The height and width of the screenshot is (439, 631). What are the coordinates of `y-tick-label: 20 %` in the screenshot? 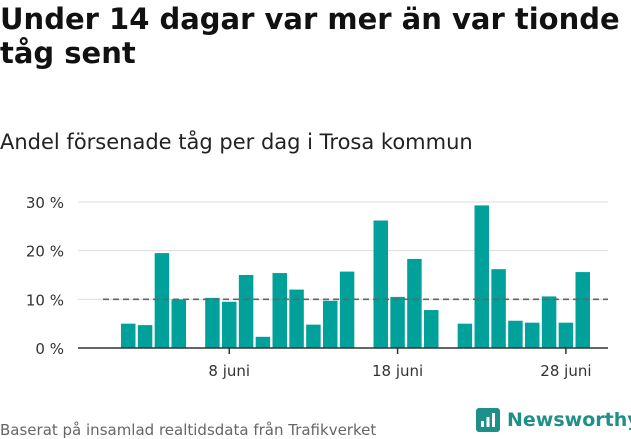 It's located at (45, 252).